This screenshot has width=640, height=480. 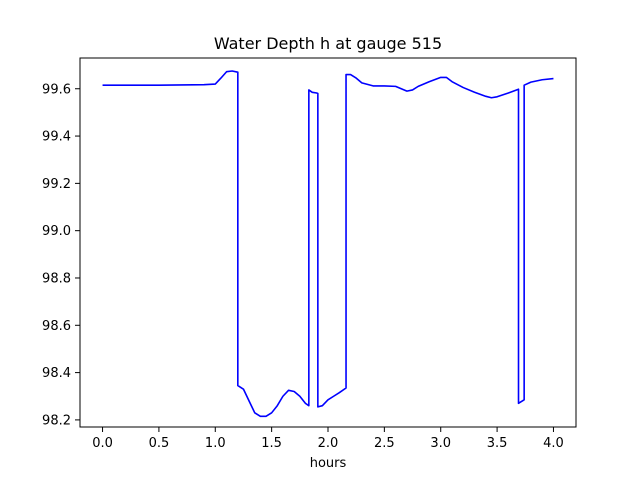 I want to click on chart-title: Water Depth h at gauge 515, so click(x=328, y=43).